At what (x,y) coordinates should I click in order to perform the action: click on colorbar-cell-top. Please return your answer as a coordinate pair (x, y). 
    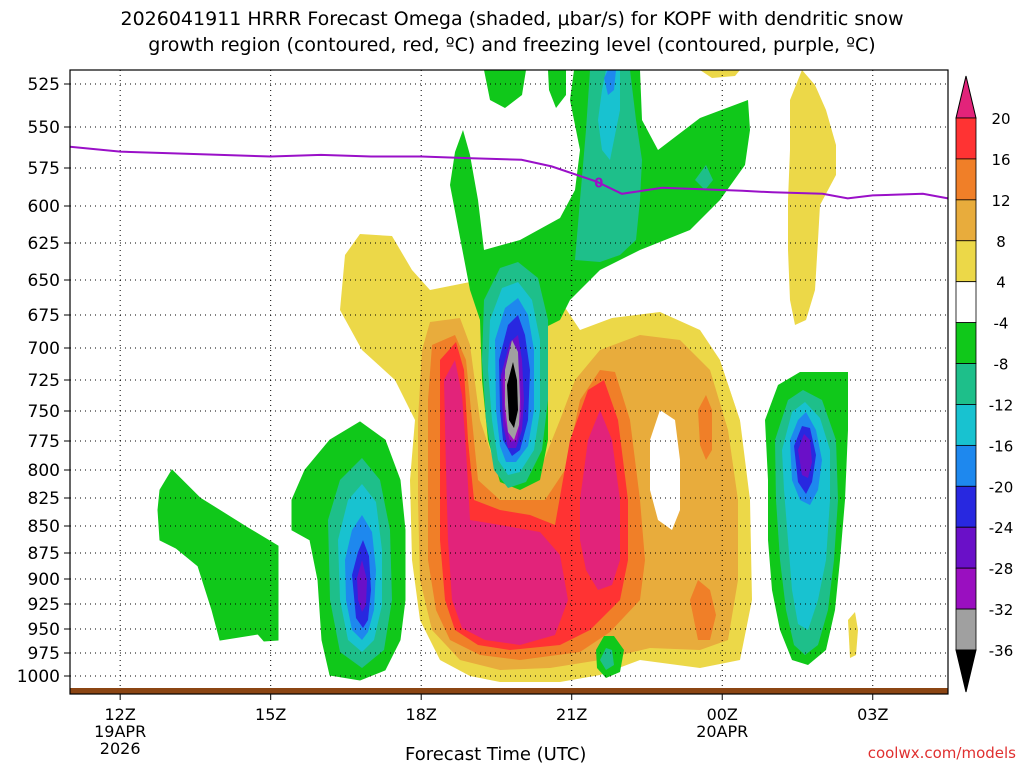
    Looking at the image, I should click on (966, 97).